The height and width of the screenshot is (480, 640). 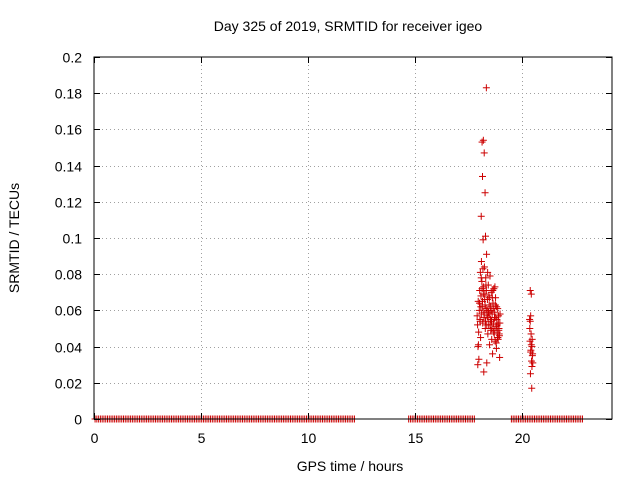 I want to click on x-tick-label: 5, so click(x=202, y=438).